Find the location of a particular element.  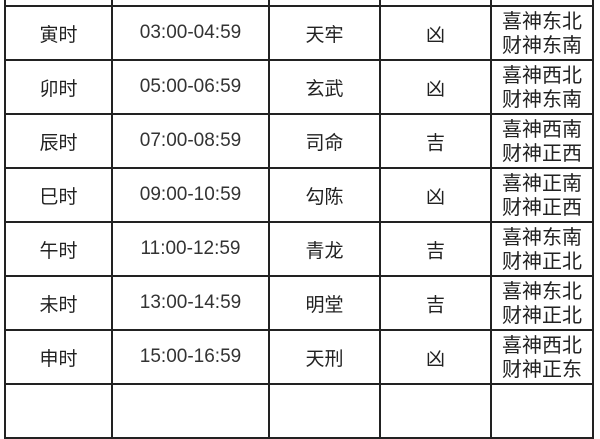

direction-cell: 喜神西北 财神东南 is located at coordinates (542, 87).